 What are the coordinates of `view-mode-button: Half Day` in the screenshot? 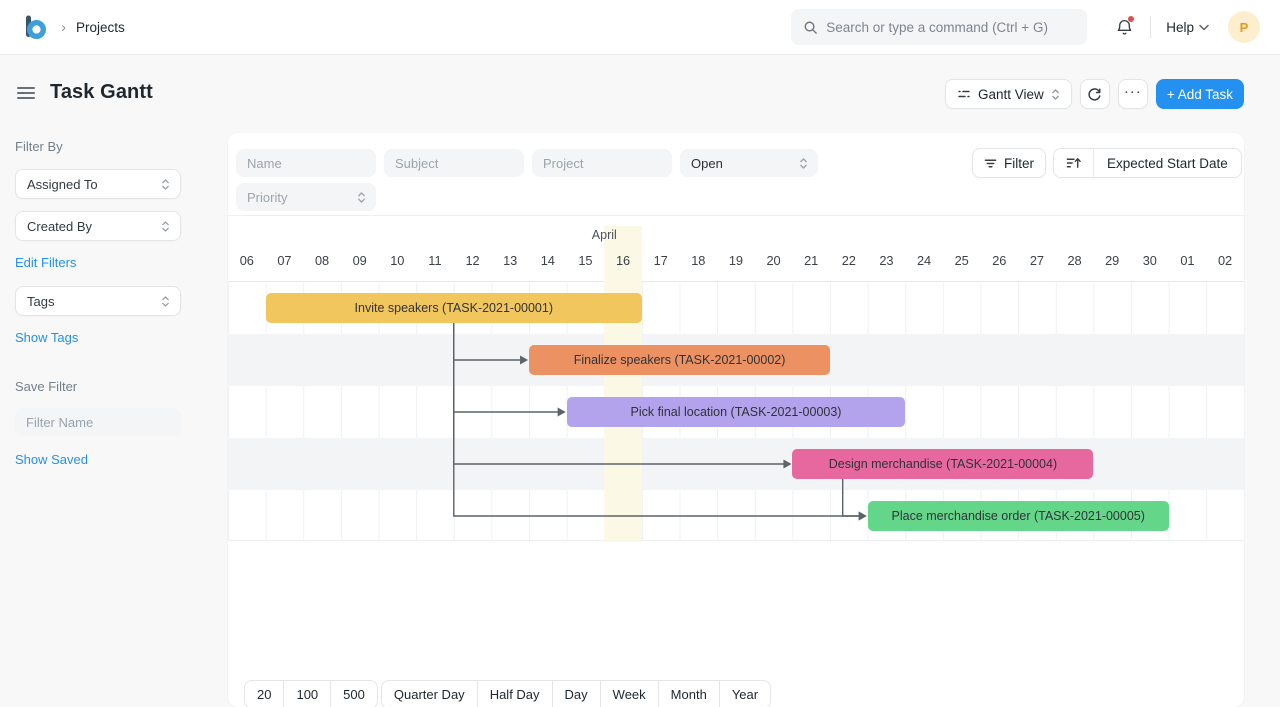 It's located at (514, 693).